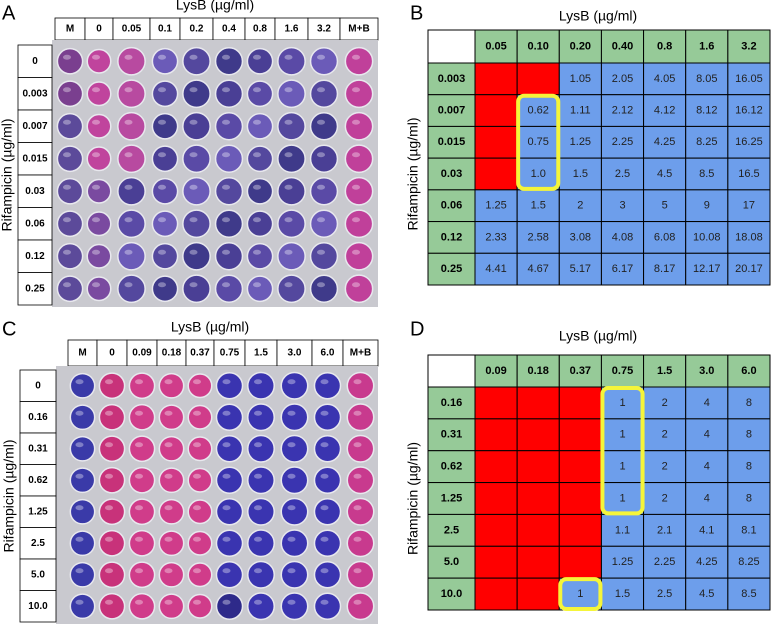  I want to click on column-label: 0.4, so click(229, 29).